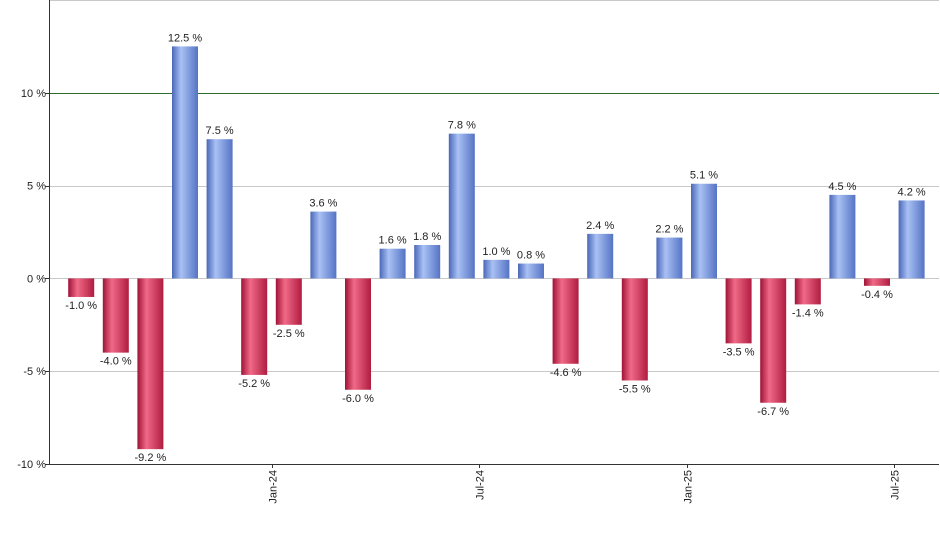  I want to click on data-label: 3.6 %, so click(323, 204).